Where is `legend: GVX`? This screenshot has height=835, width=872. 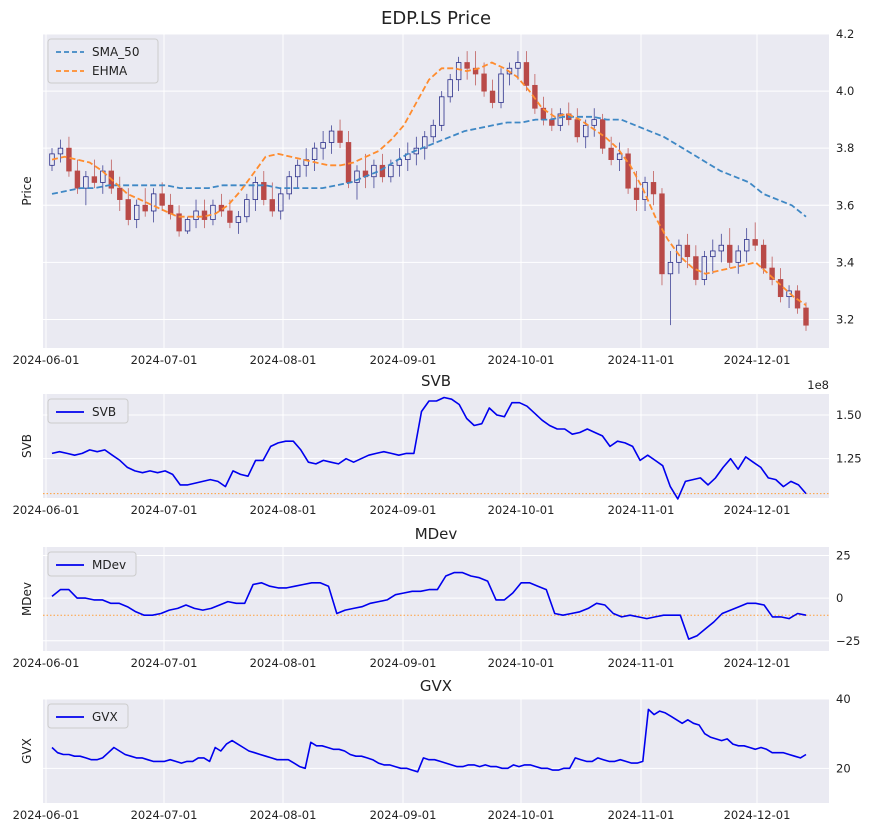 legend: GVX is located at coordinates (88, 716).